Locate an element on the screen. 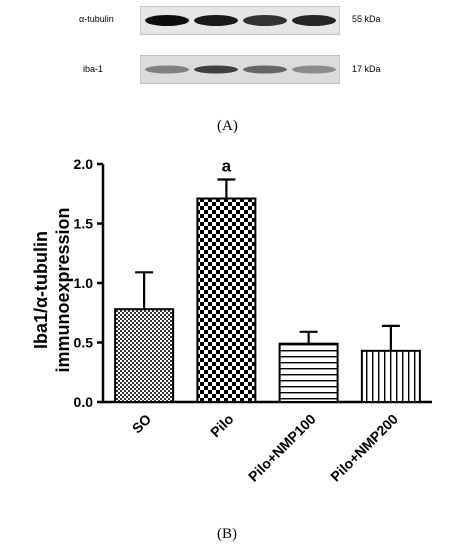  y-axis-label-line2: immunoexpression is located at coordinates (63, 289).